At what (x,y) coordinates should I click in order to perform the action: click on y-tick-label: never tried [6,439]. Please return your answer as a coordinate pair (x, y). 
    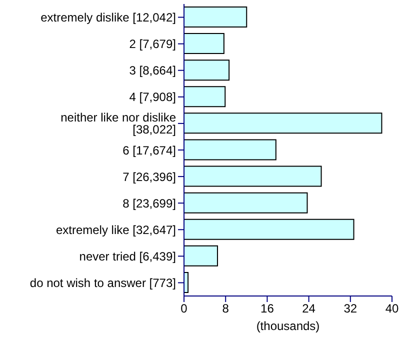
    Looking at the image, I should click on (127, 256).